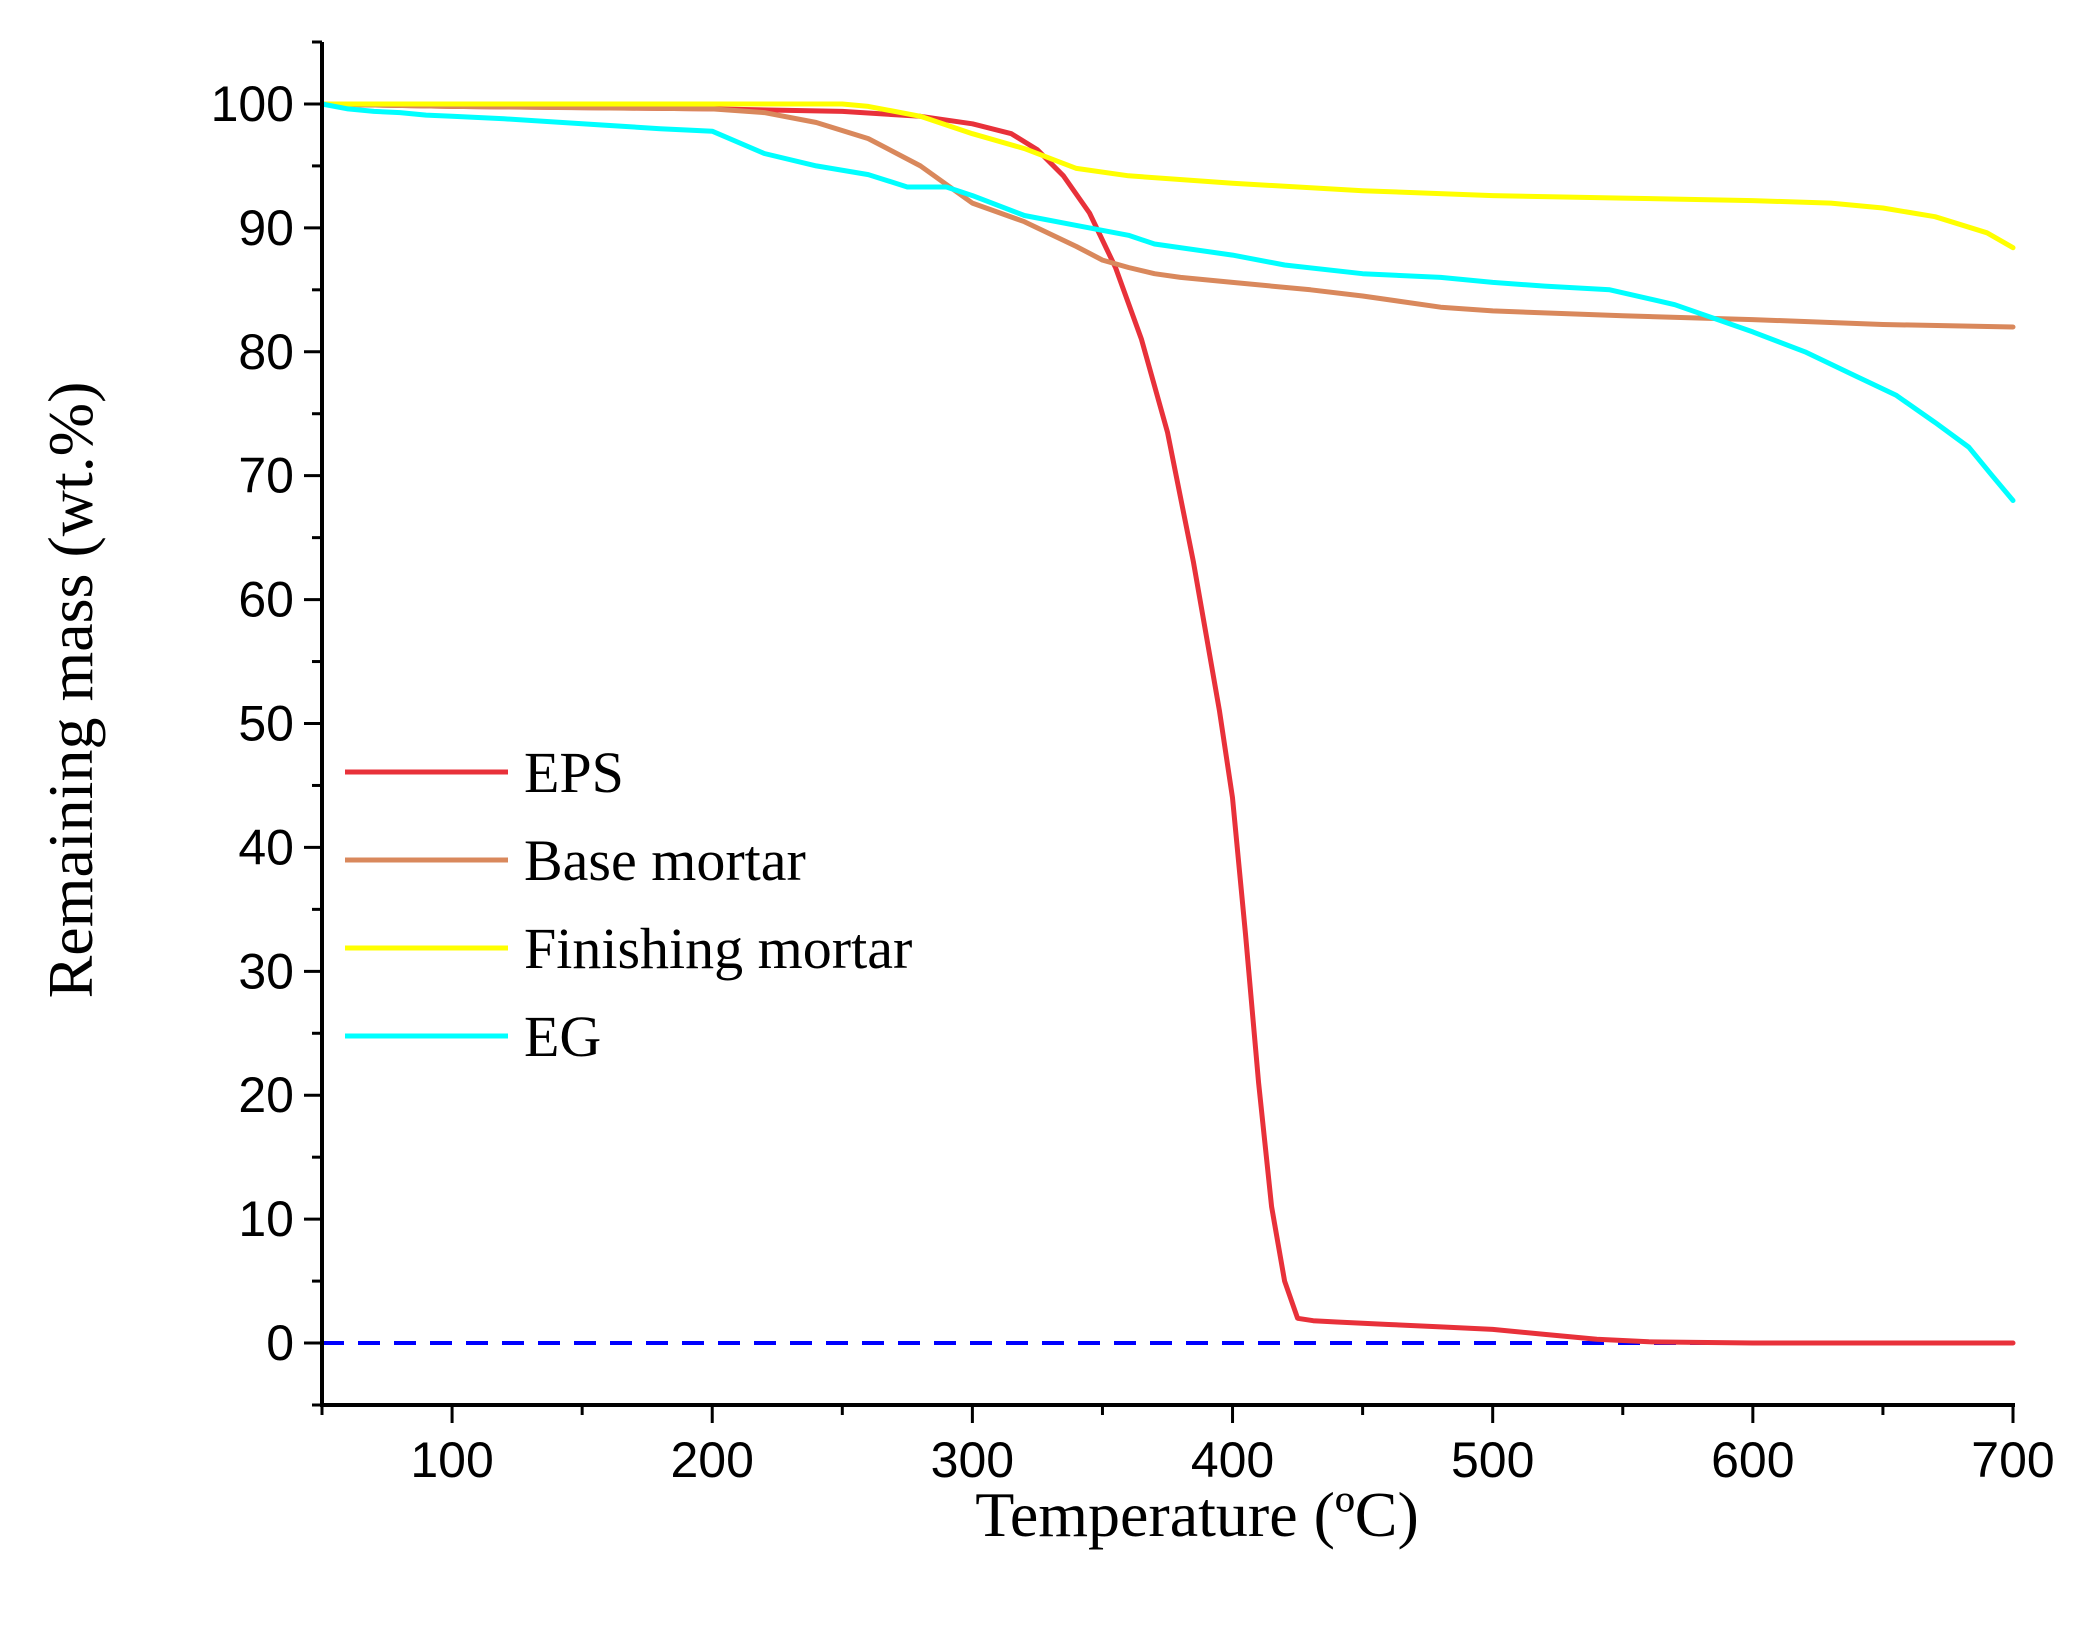 The height and width of the screenshot is (1648, 2081). Describe the element at coordinates (70, 690) in the screenshot. I see `y-axis-title: Remaining mass (wt.%)` at that location.